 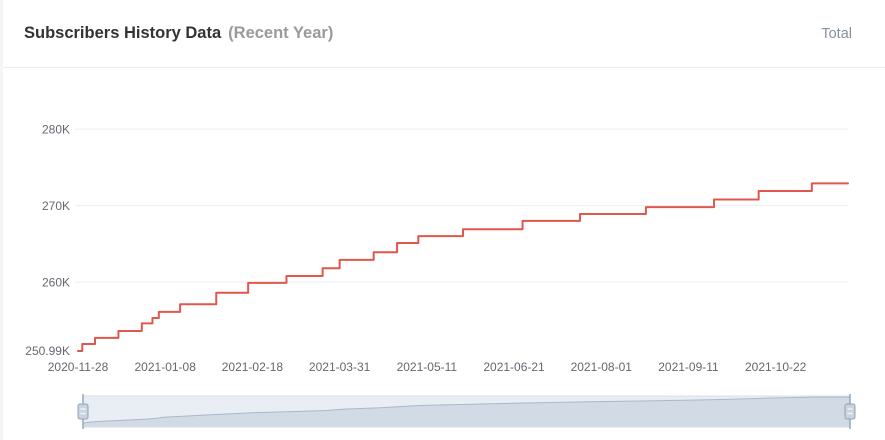 What do you see at coordinates (688, 367) in the screenshot?
I see `x-tick-label: 2021-09-11` at bounding box center [688, 367].